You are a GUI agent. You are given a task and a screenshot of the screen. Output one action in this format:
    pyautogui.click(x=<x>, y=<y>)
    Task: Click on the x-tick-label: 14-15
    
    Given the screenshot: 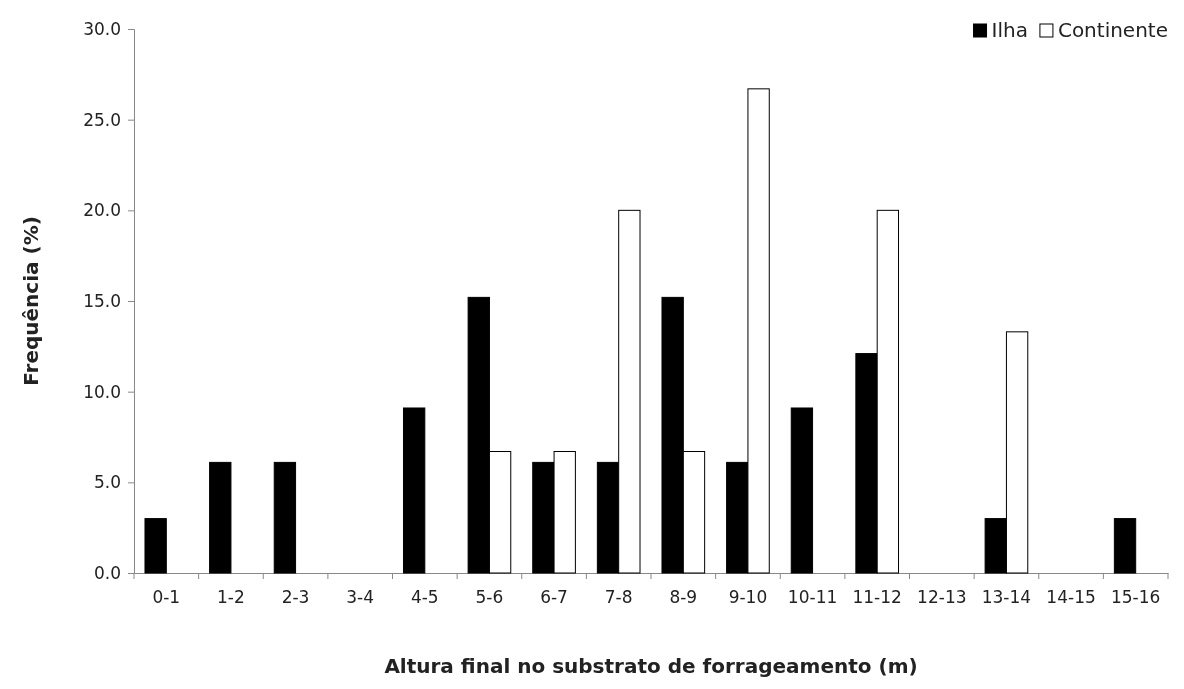 What is the action you would take?
    pyautogui.click(x=1071, y=597)
    